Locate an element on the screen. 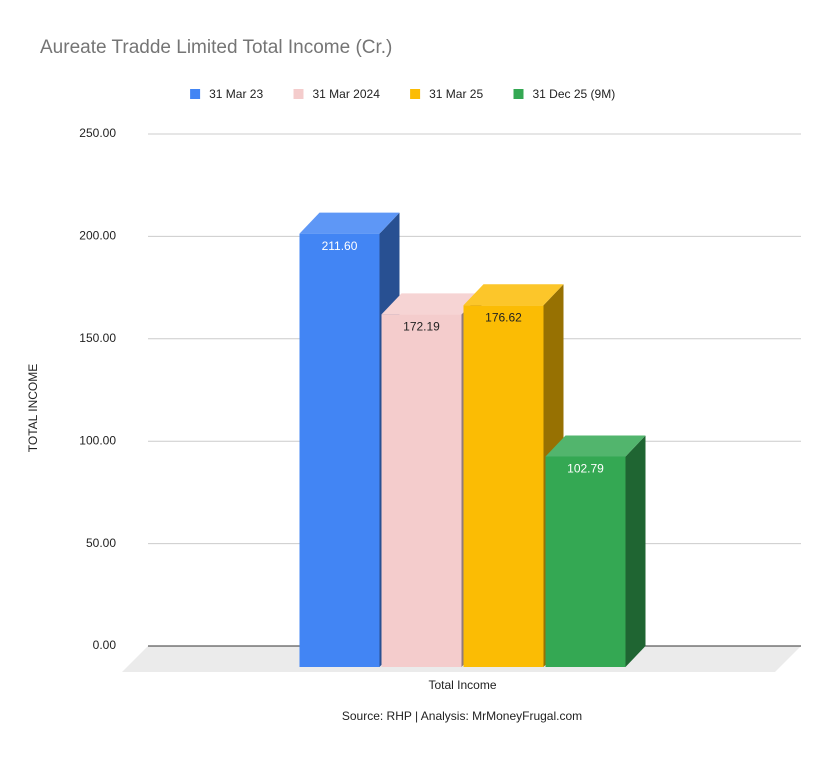 The height and width of the screenshot is (763, 840). y-tick-label: 250.00 is located at coordinates (97, 133).